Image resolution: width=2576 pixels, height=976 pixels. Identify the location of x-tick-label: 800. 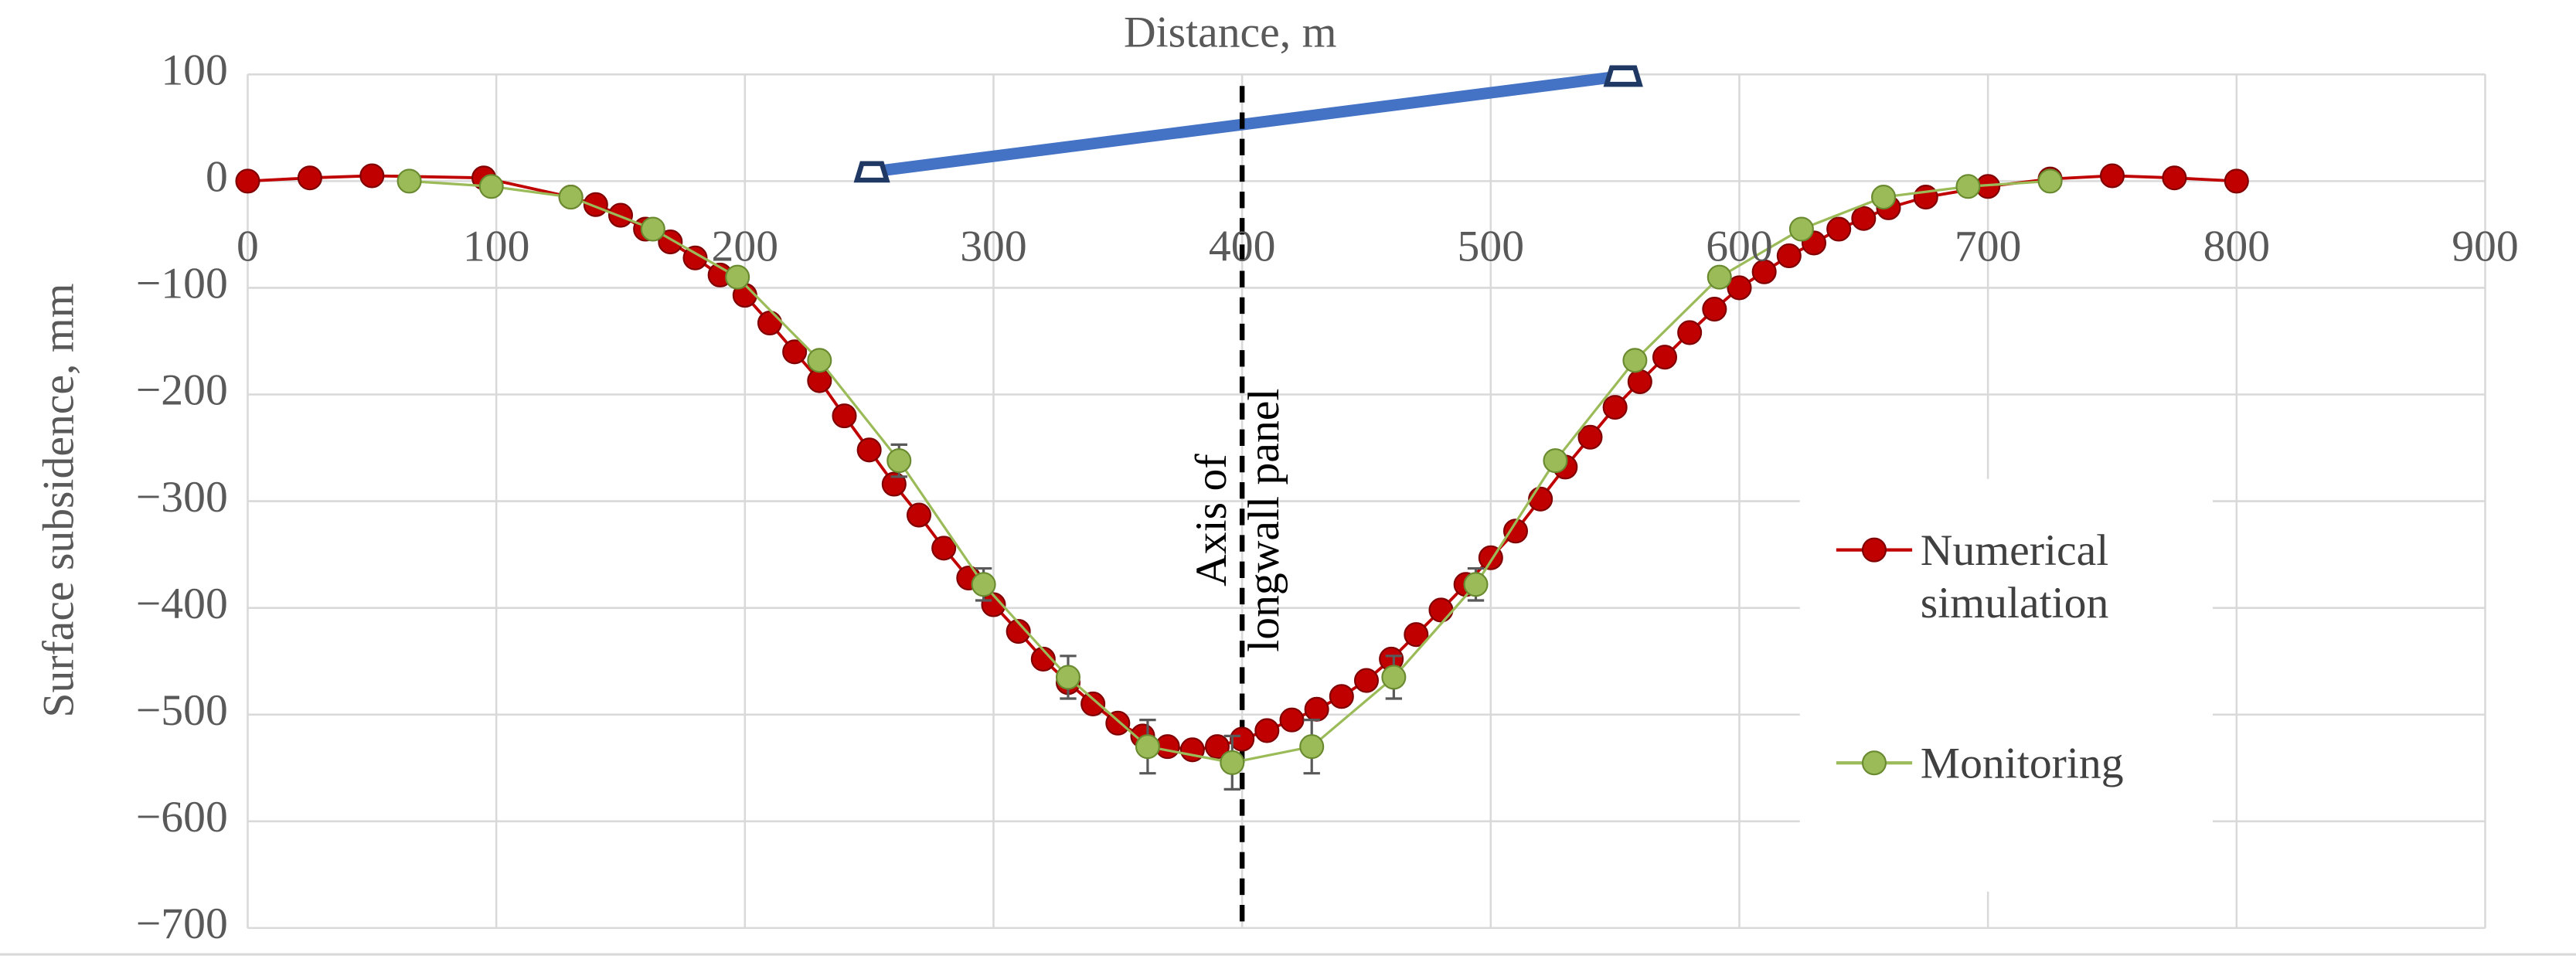
(2237, 246).